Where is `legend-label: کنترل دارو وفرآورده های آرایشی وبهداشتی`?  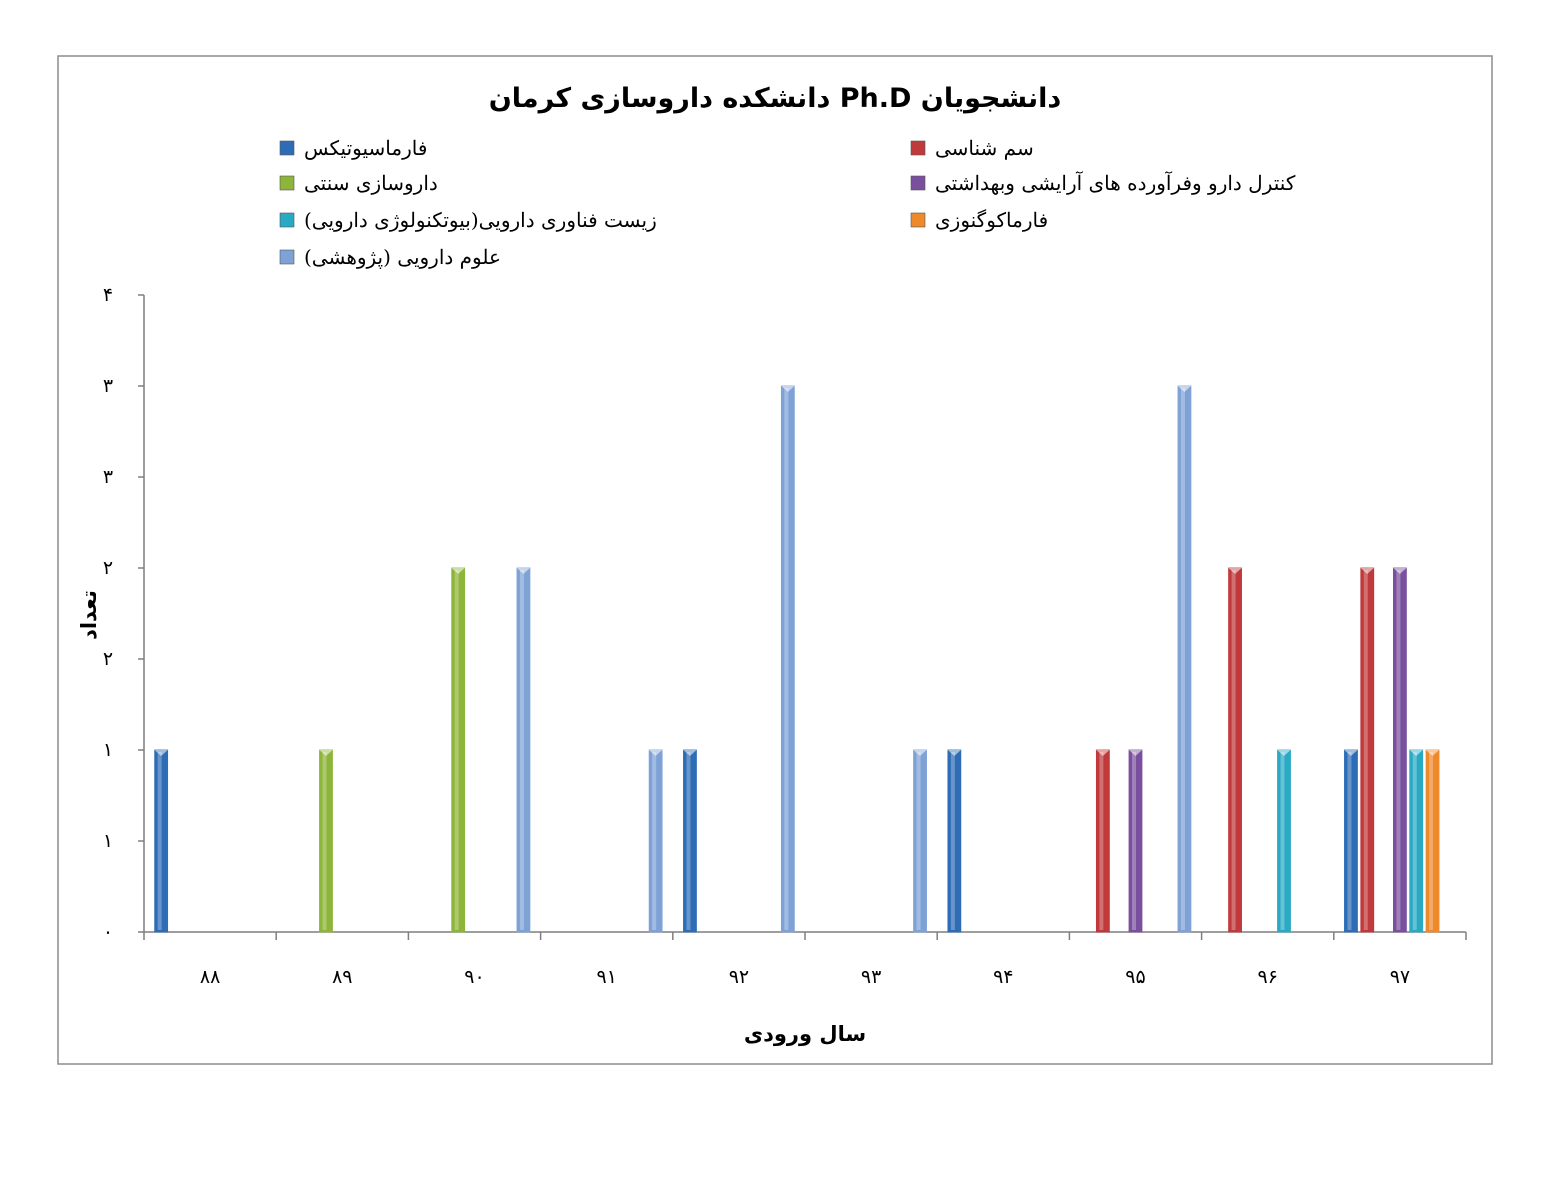
legend-label: کنترل دارو وفرآورده های آرایشی وبهداشتی is located at coordinates (1115, 183).